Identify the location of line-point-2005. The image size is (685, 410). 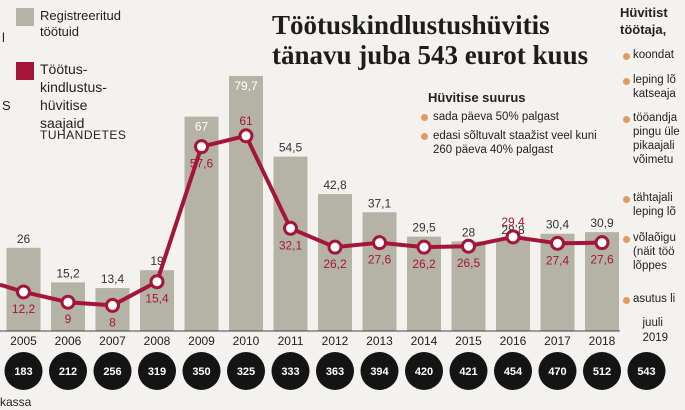
(23, 292).